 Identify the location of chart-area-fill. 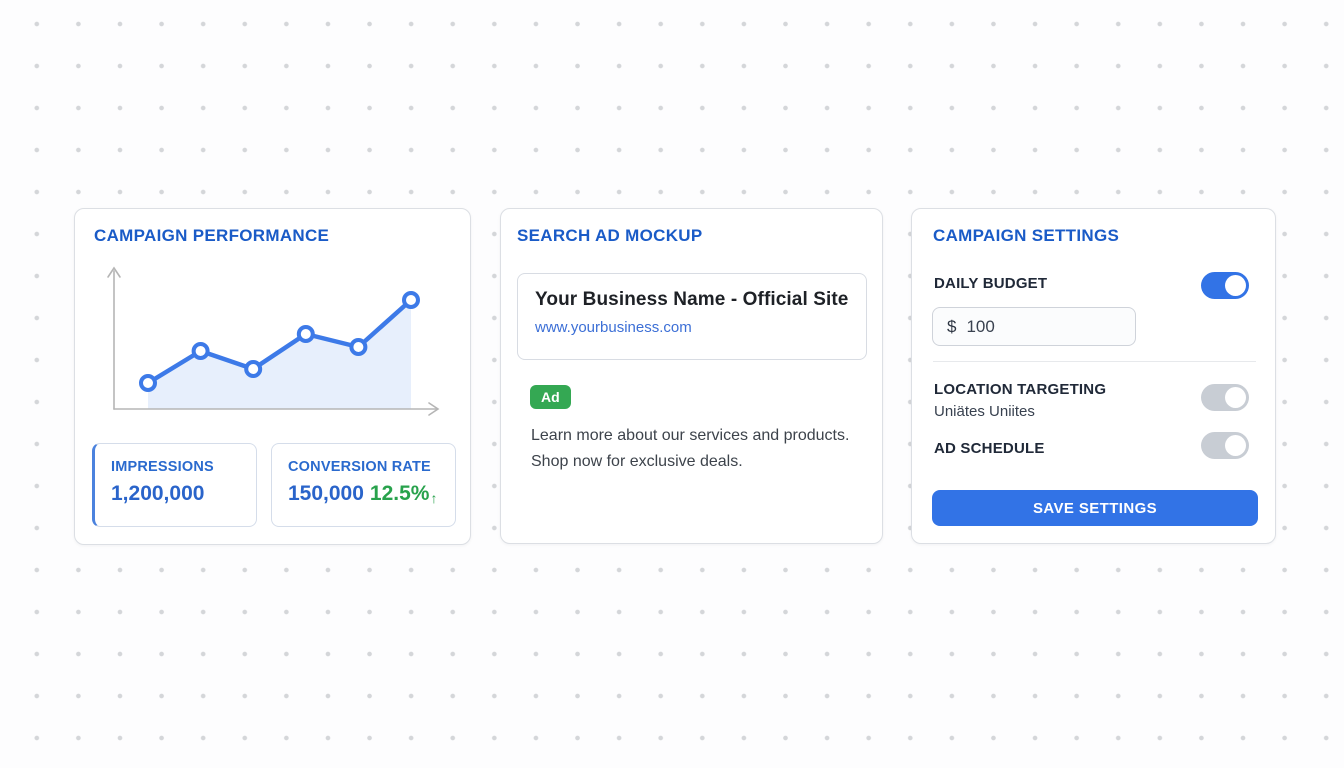
(279, 354).